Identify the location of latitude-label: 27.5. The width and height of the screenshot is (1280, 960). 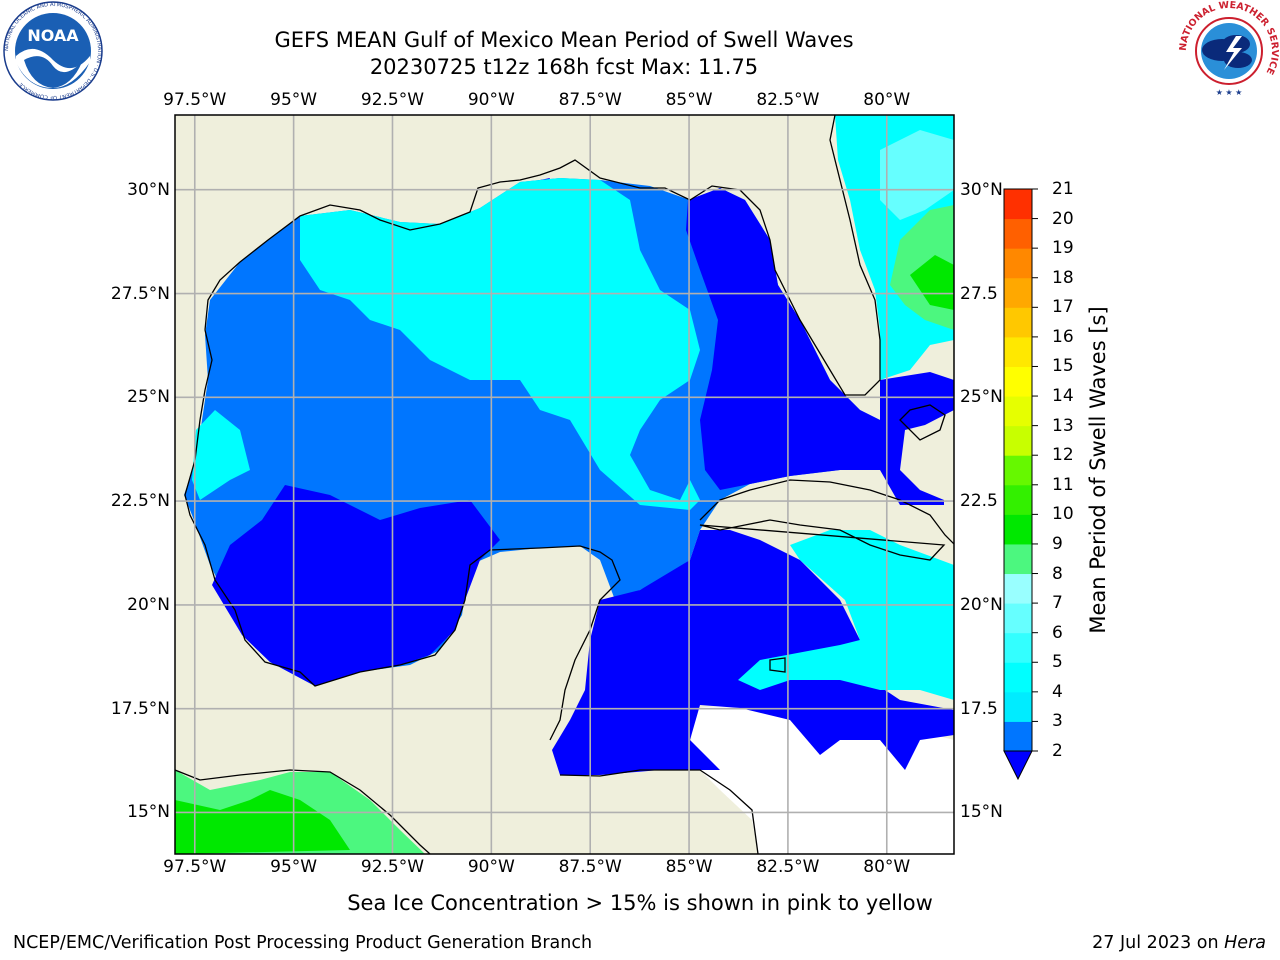
(979, 293).